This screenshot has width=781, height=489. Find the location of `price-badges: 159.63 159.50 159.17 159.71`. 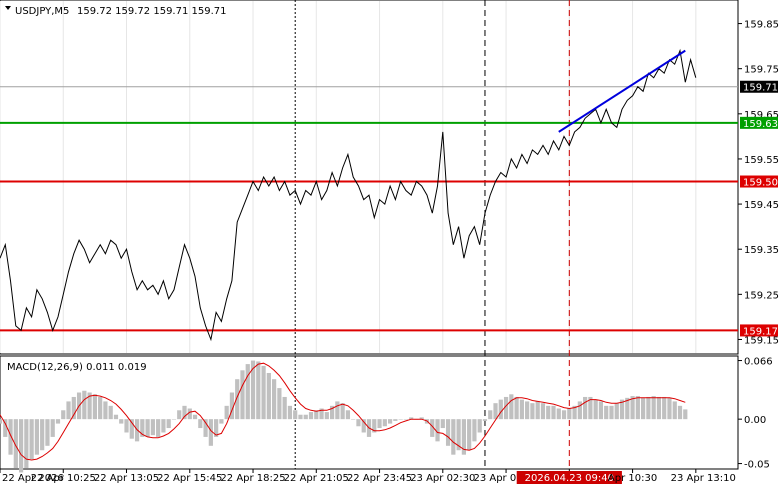

price-badges: 159.63 159.50 159.17 159.71 is located at coordinates (759, 208).